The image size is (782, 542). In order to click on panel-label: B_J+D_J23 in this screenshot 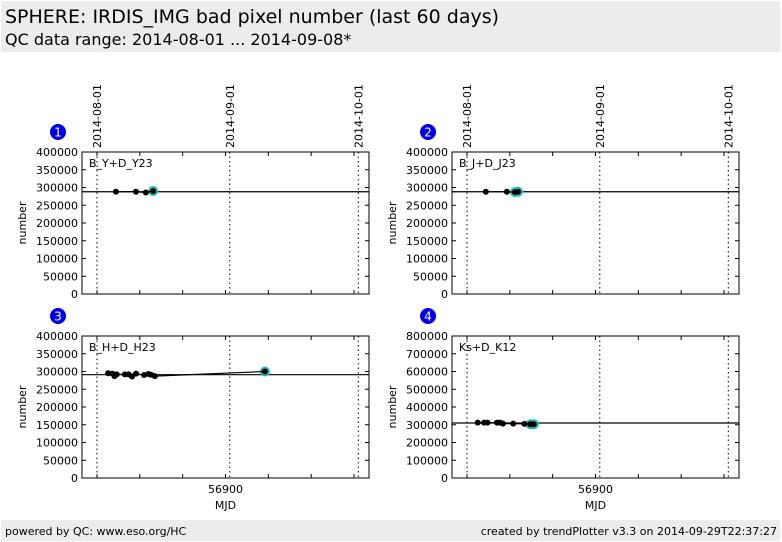, I will do `click(487, 163)`.